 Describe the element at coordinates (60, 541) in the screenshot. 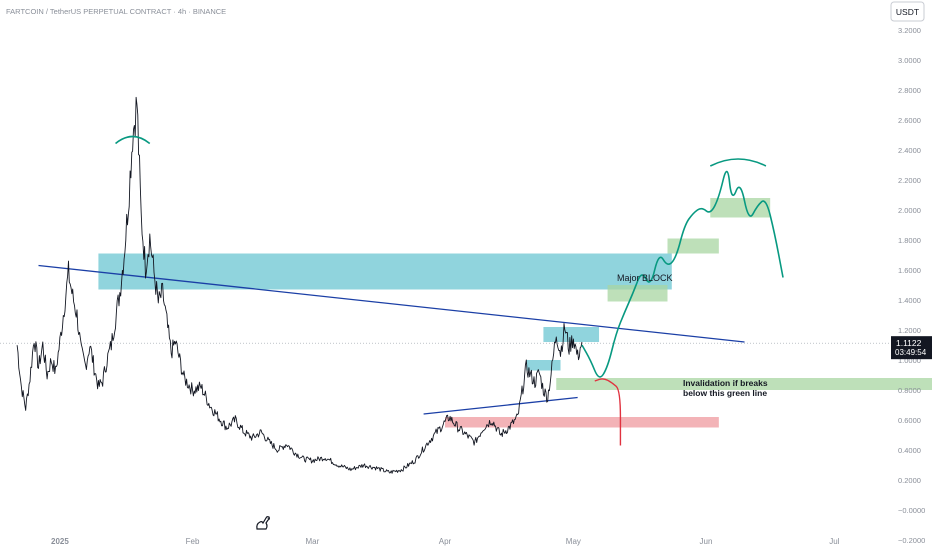

I see `x-tick-label: 2025` at that location.